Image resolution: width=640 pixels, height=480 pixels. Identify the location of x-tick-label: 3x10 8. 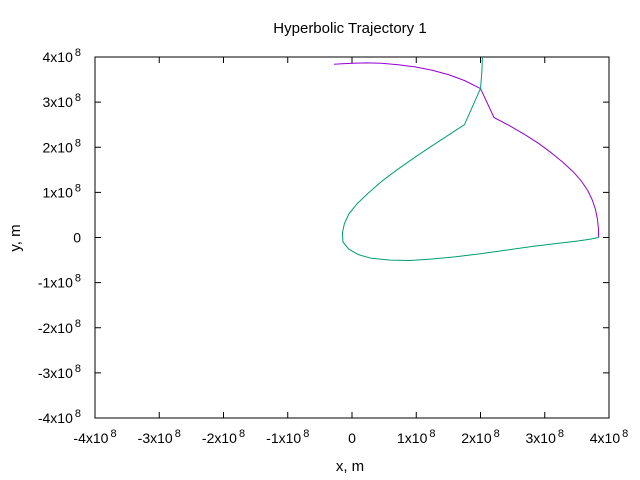
(545, 437).